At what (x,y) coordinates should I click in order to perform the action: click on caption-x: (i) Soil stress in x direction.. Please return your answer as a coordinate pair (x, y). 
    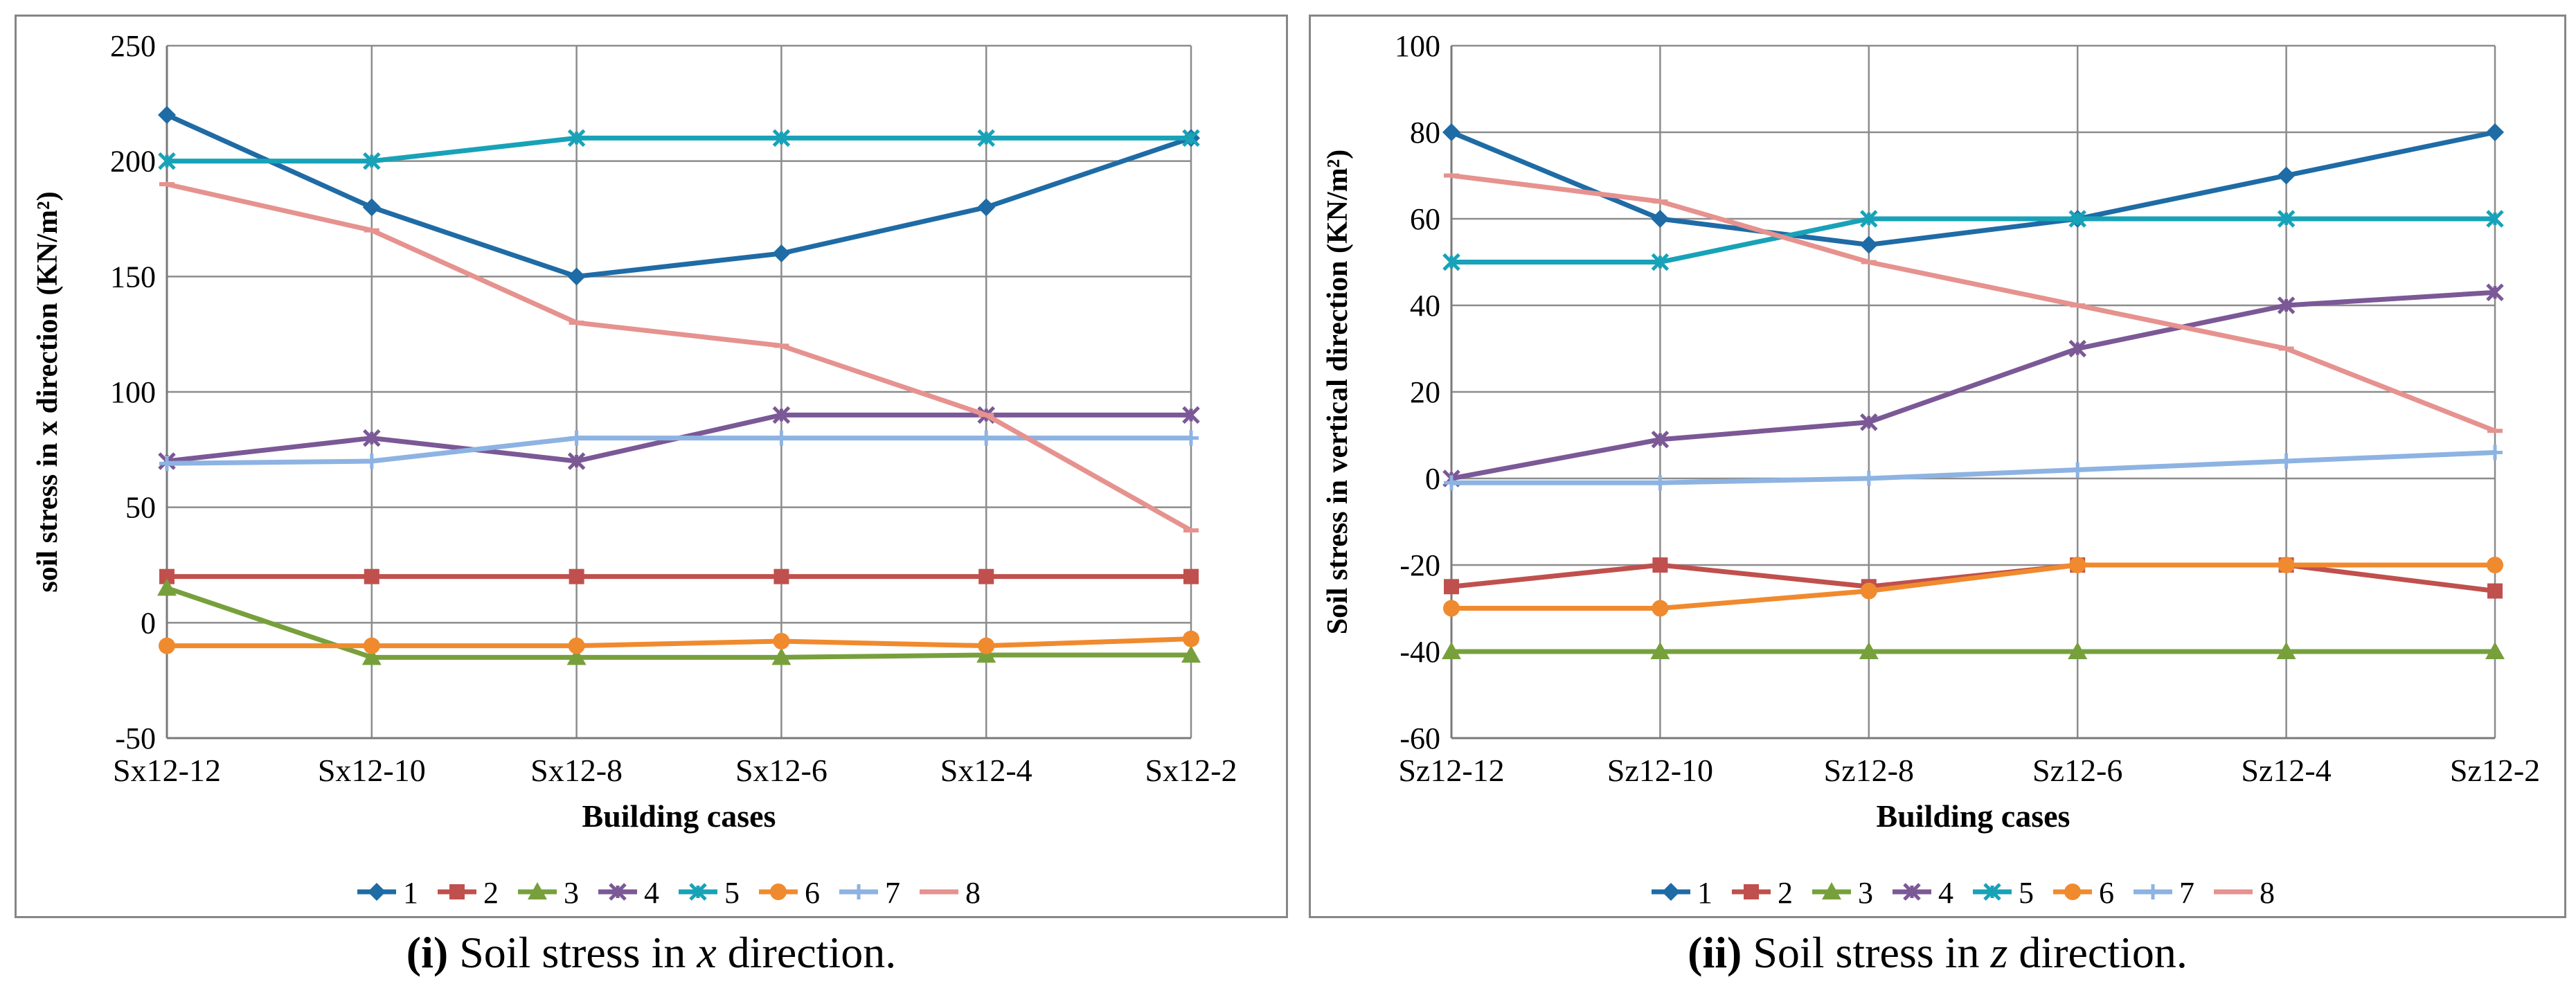
    Looking at the image, I should click on (651, 953).